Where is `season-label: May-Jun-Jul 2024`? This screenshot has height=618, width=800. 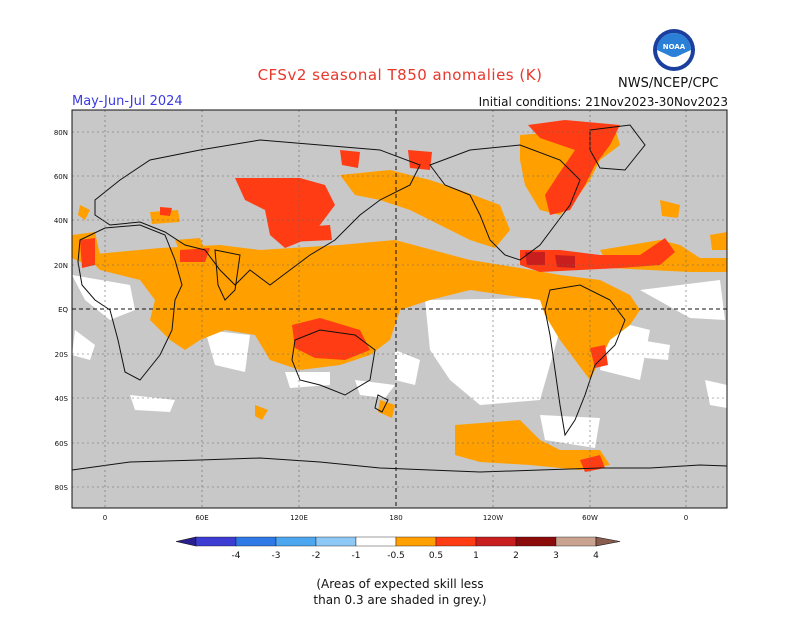 season-label: May-Jun-Jul 2024 is located at coordinates (127, 101).